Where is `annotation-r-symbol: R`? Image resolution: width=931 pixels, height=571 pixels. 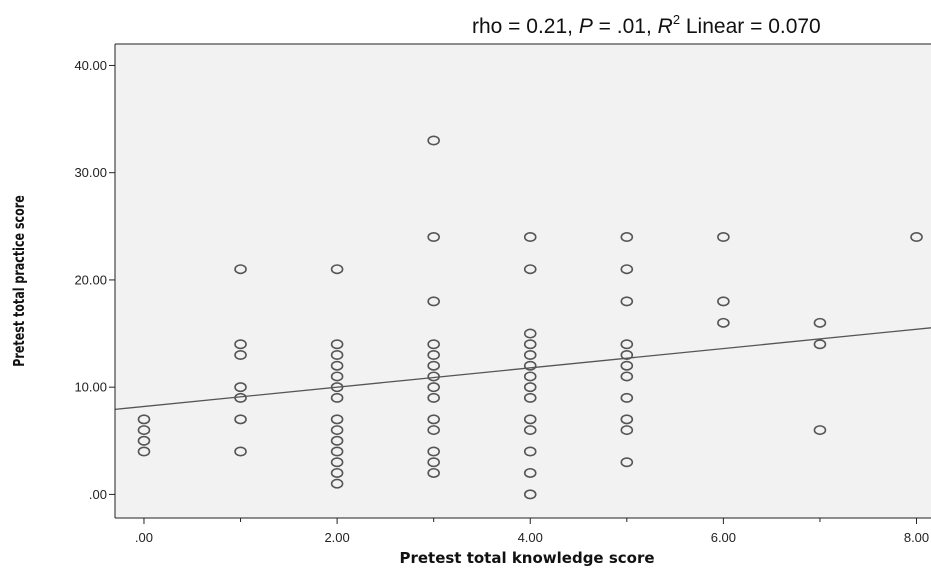
annotation-r-symbol: R is located at coordinates (665, 26).